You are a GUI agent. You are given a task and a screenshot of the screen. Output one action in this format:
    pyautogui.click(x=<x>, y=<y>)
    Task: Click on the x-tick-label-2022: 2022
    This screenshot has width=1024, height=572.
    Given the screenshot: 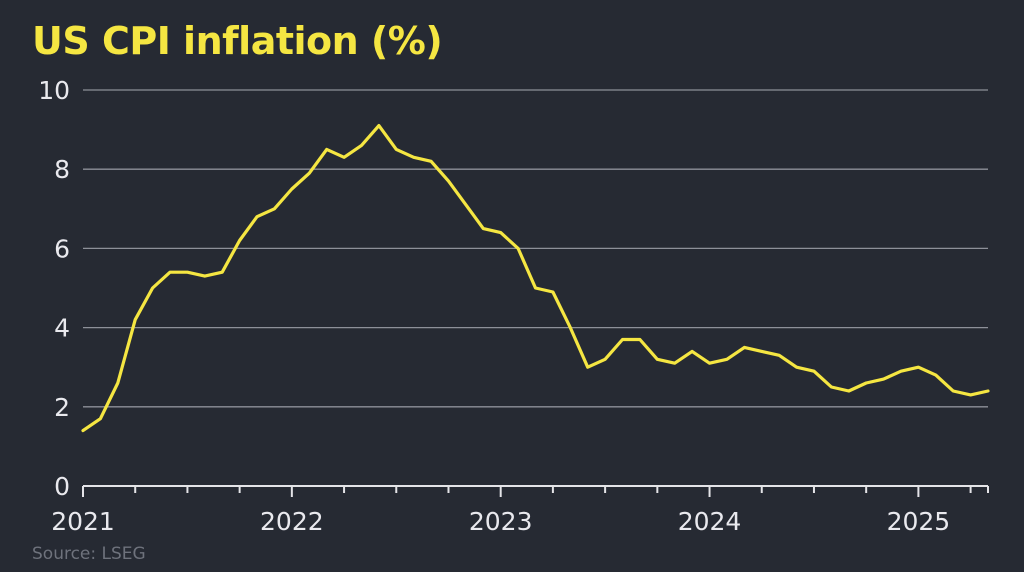 What is the action you would take?
    pyautogui.click(x=292, y=521)
    